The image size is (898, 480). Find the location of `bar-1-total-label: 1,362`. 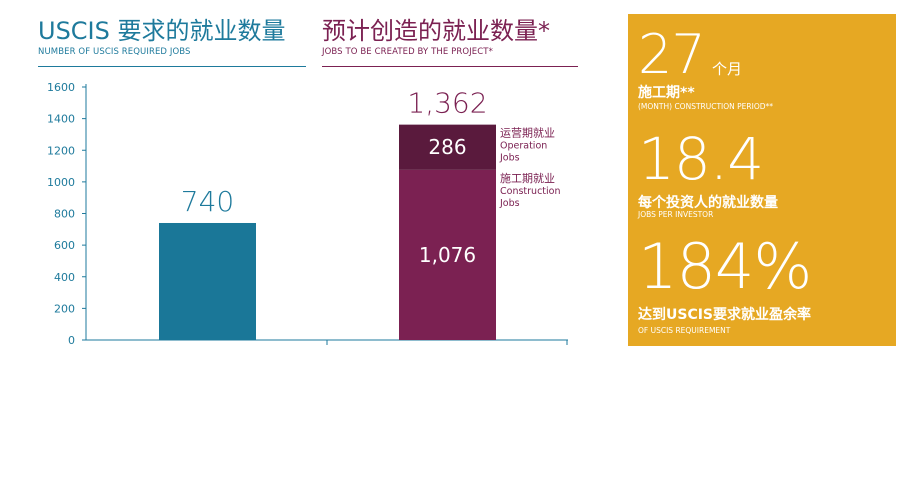

bar-1-total-label: 1,362 is located at coordinates (447, 103).